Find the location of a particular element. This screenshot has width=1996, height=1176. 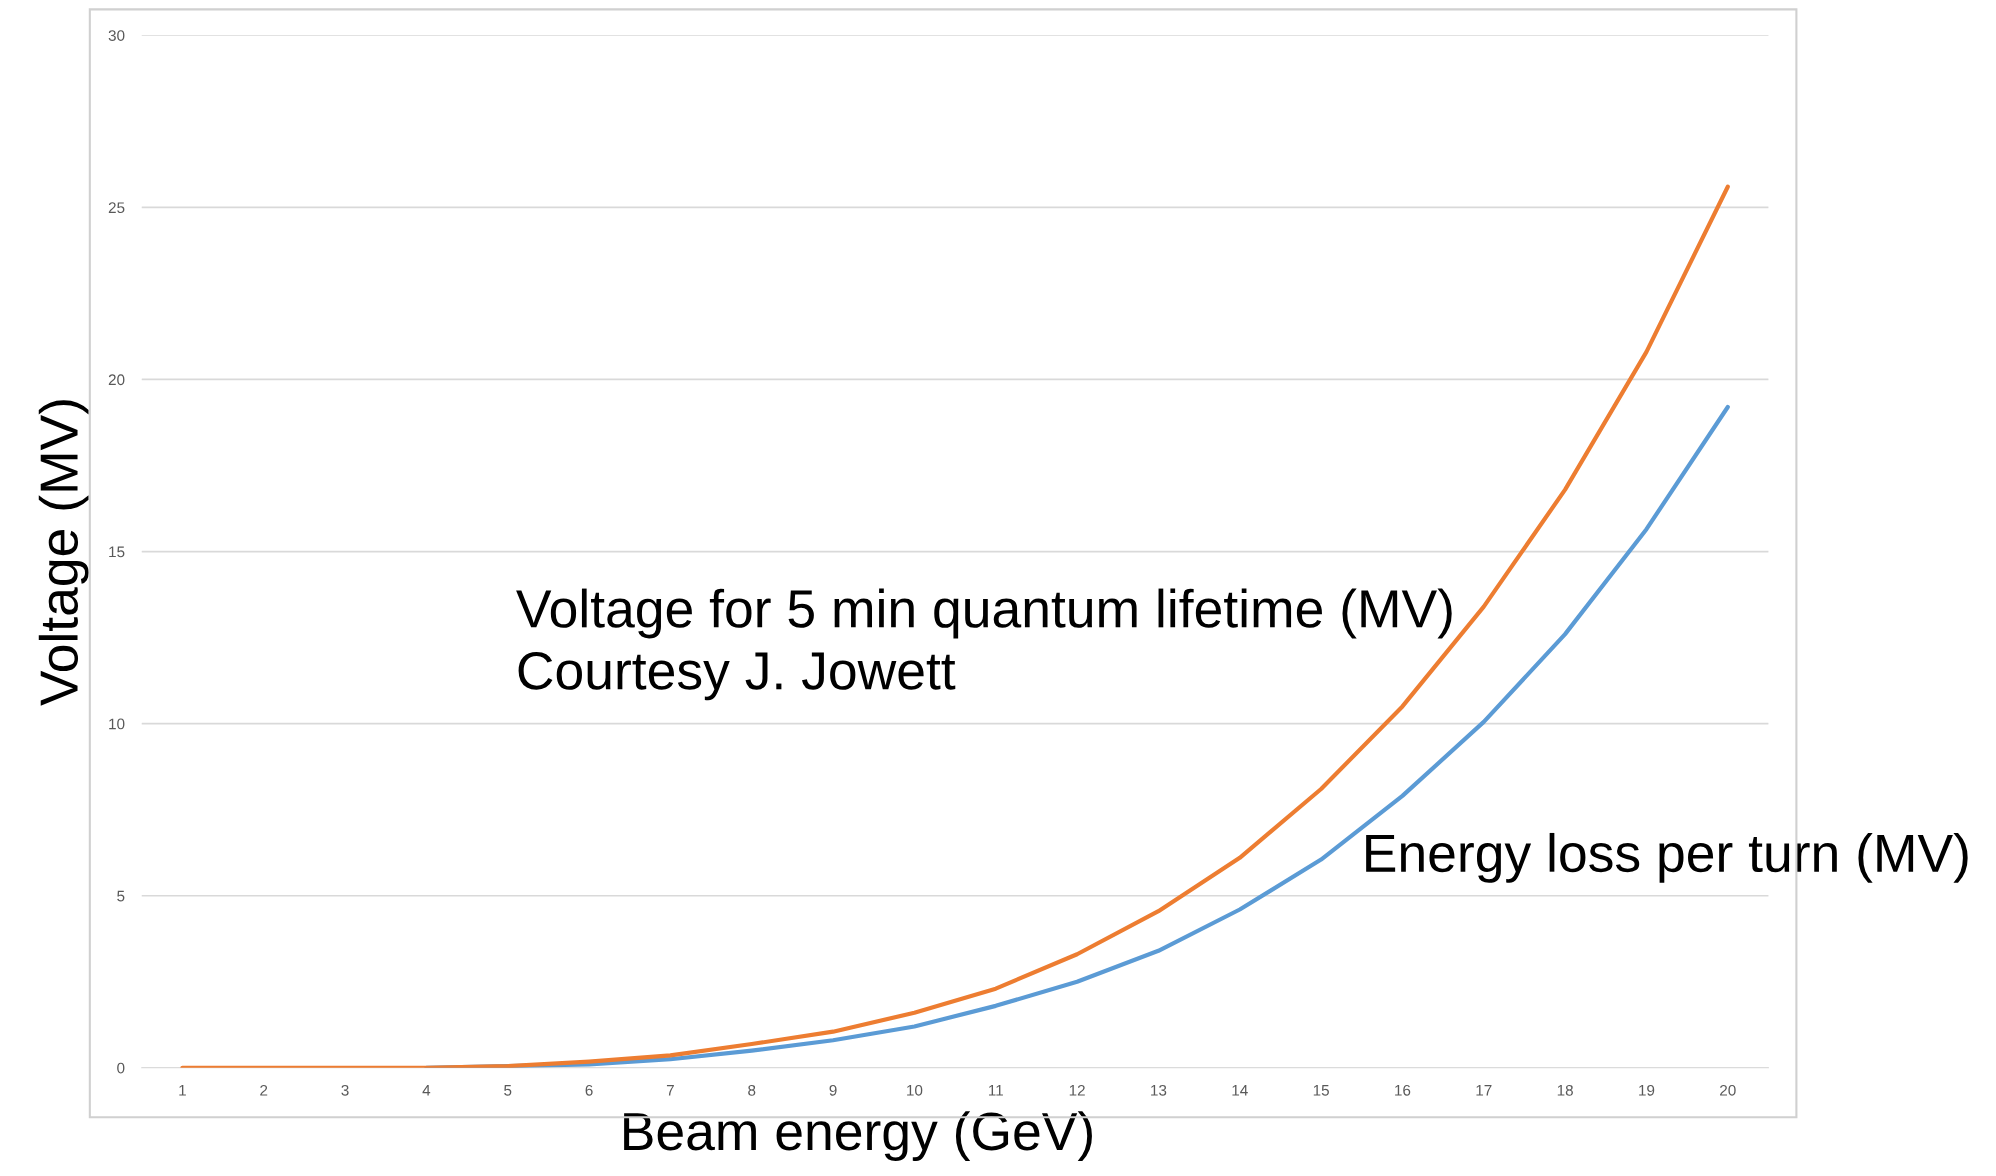

annotation: Courtesy J. Jowett is located at coordinates (737, 676).